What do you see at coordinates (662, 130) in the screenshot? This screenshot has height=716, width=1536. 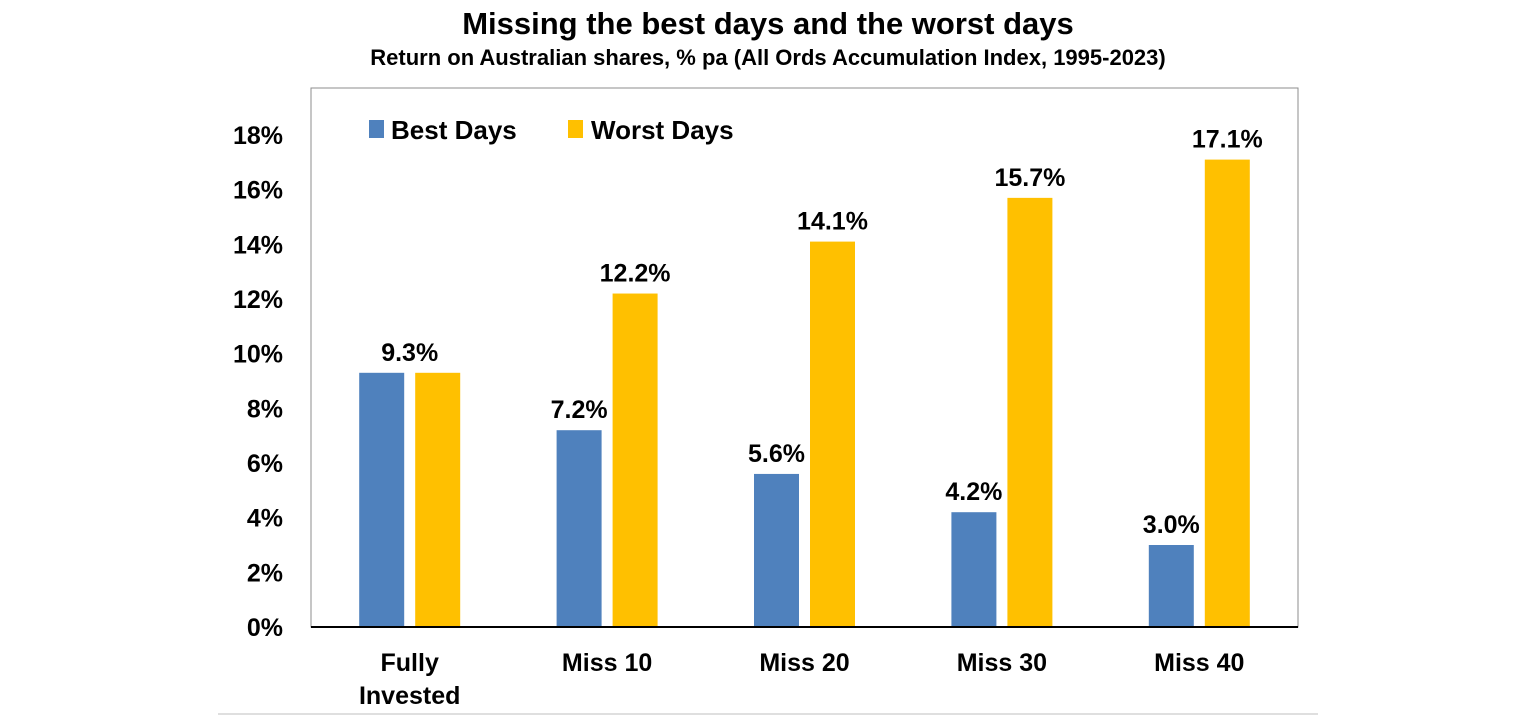 I see `legend-label-worst-days: Worst Days` at bounding box center [662, 130].